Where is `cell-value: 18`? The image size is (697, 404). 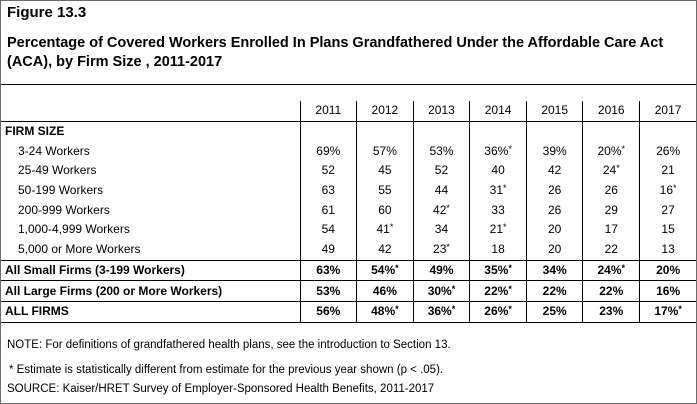
cell-value: 18 is located at coordinates (498, 249).